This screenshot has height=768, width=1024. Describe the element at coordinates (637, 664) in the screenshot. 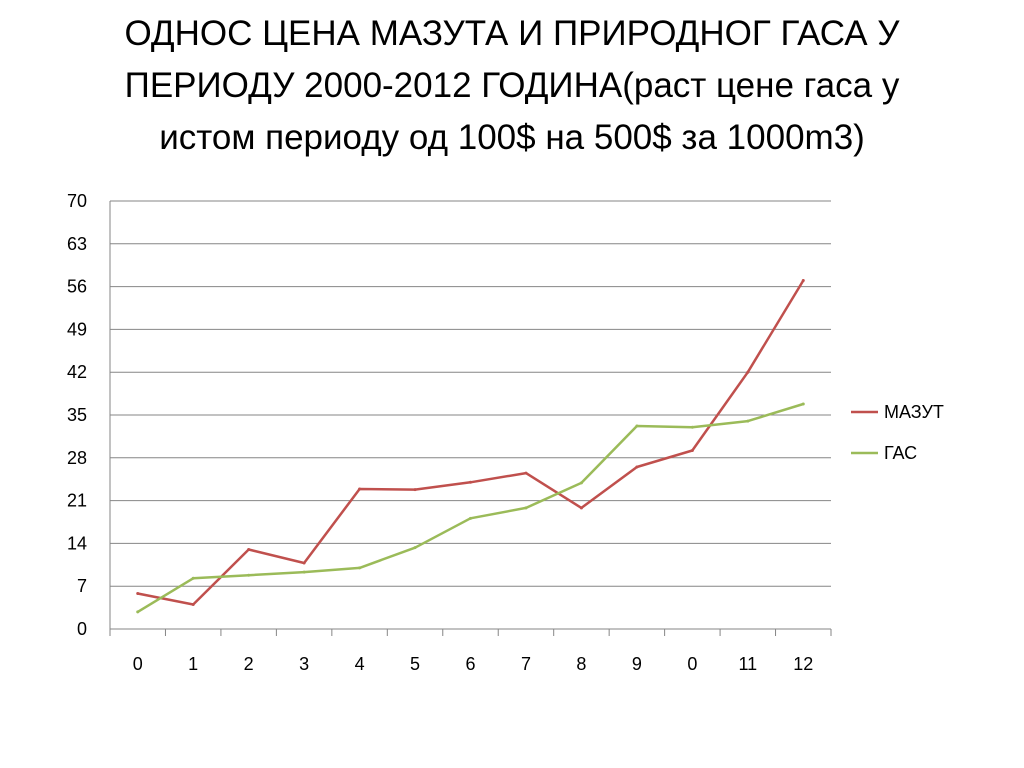

I see `x-tick-label: 9` at that location.